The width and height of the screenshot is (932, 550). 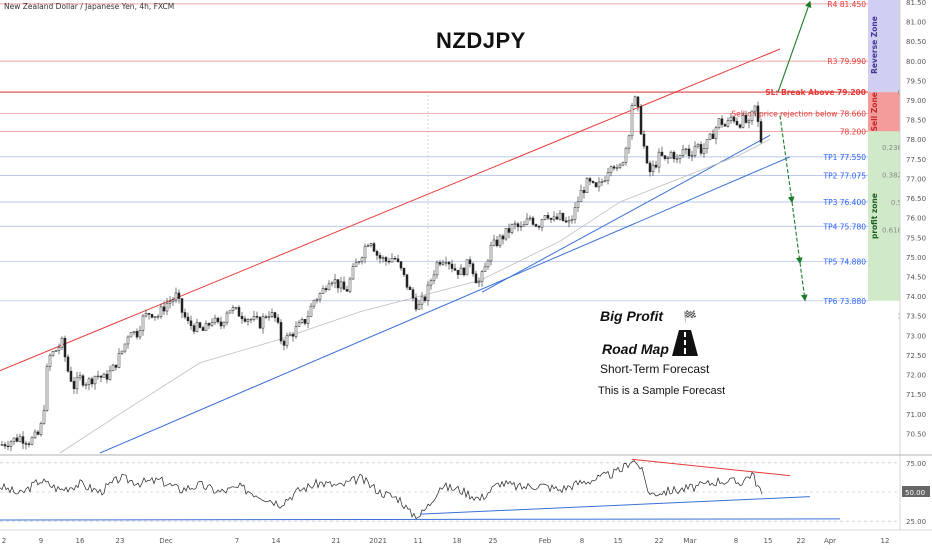 I want to click on rsi-current-label: 50.00, so click(x=915, y=493).